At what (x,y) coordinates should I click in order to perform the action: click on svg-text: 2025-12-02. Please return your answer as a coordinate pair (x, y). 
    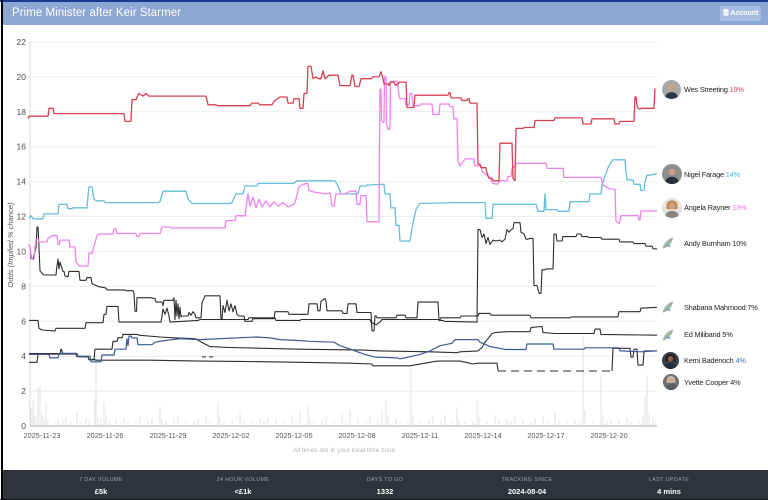
    Looking at the image, I should click on (230, 435).